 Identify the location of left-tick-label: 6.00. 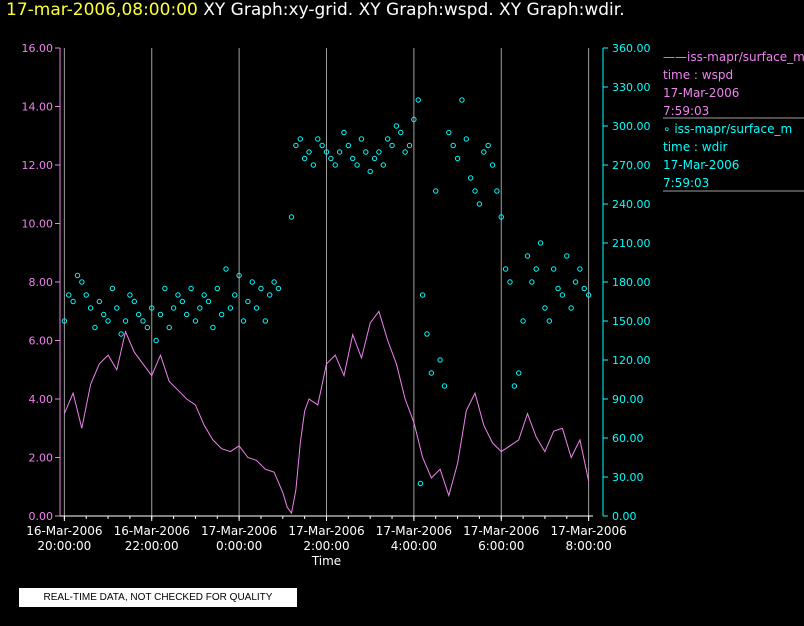
(41, 341).